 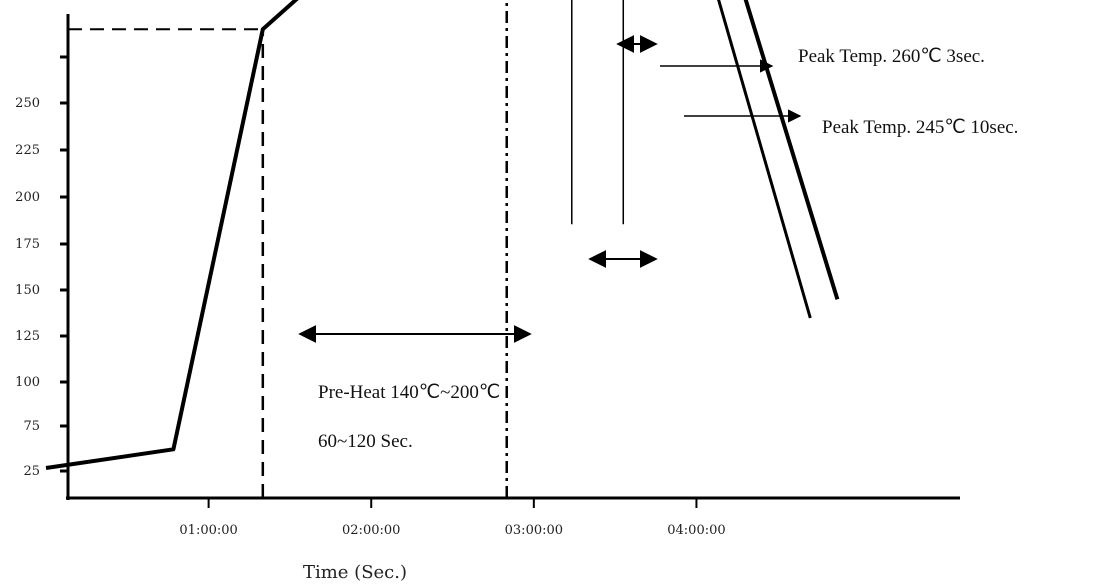 I want to click on y-tick-label: 25, so click(x=31, y=471).